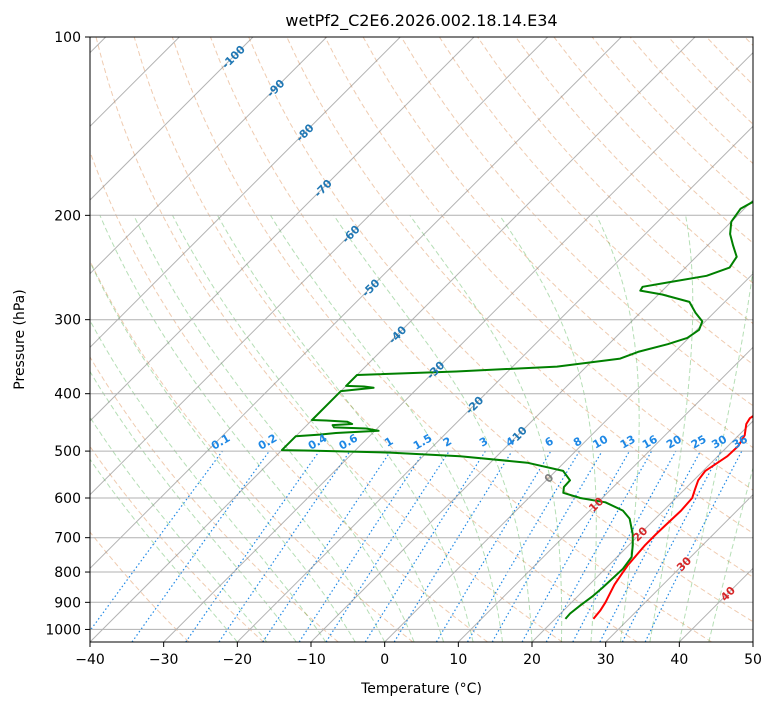  What do you see at coordinates (384, 660) in the screenshot?
I see `x-tick-label: 0` at bounding box center [384, 660].